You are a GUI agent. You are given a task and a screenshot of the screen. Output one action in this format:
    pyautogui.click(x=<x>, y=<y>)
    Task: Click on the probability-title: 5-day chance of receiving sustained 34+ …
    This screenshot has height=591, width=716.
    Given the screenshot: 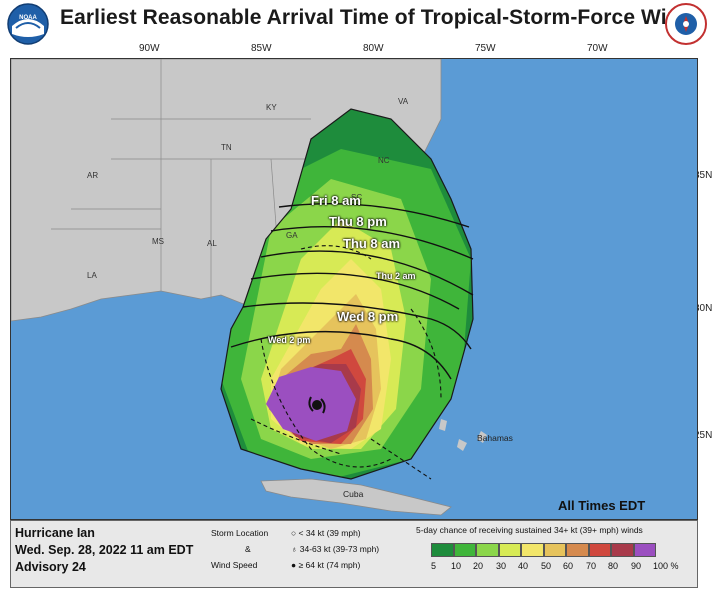 What is the action you would take?
    pyautogui.click(x=529, y=530)
    